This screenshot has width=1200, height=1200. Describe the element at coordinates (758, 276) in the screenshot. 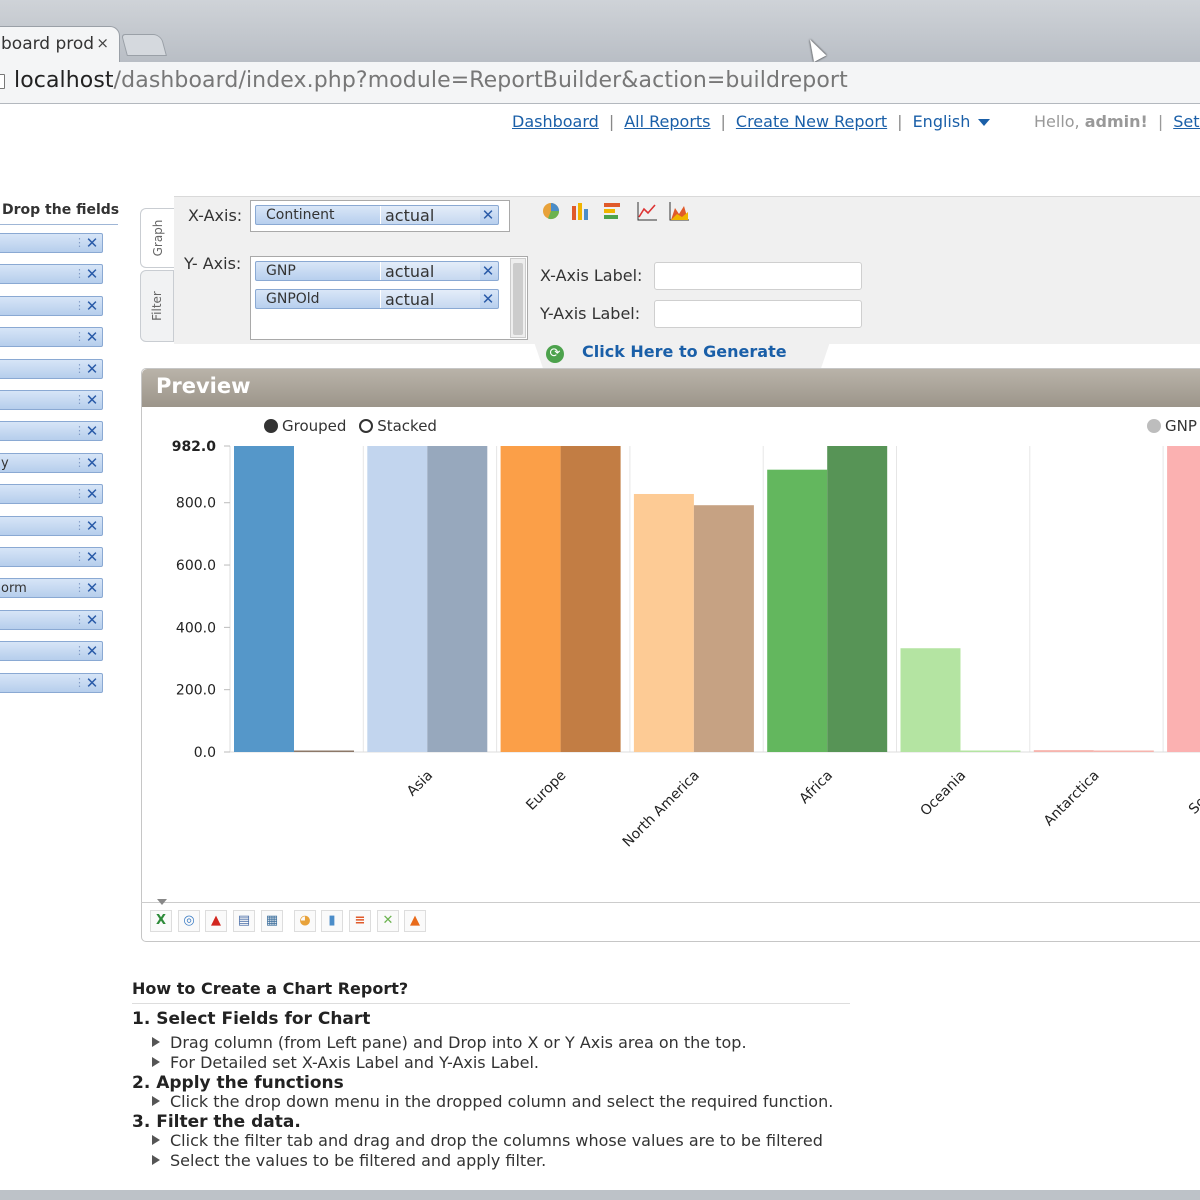

I see `x-axis-label-input` at that location.